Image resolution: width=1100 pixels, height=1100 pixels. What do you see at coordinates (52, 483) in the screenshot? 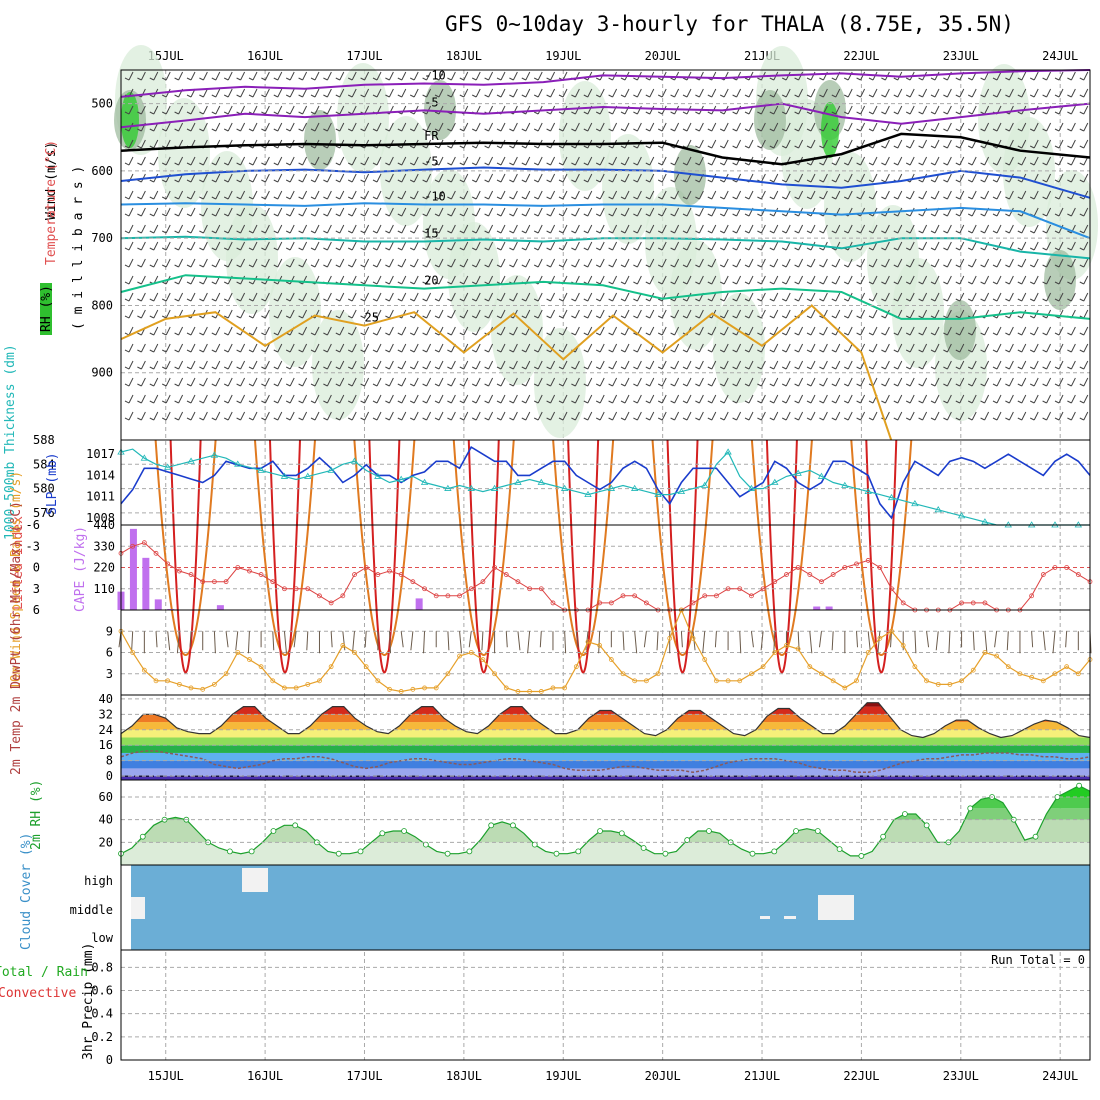
I see `ylabel-slp: SLP (mb)` at bounding box center [52, 483].